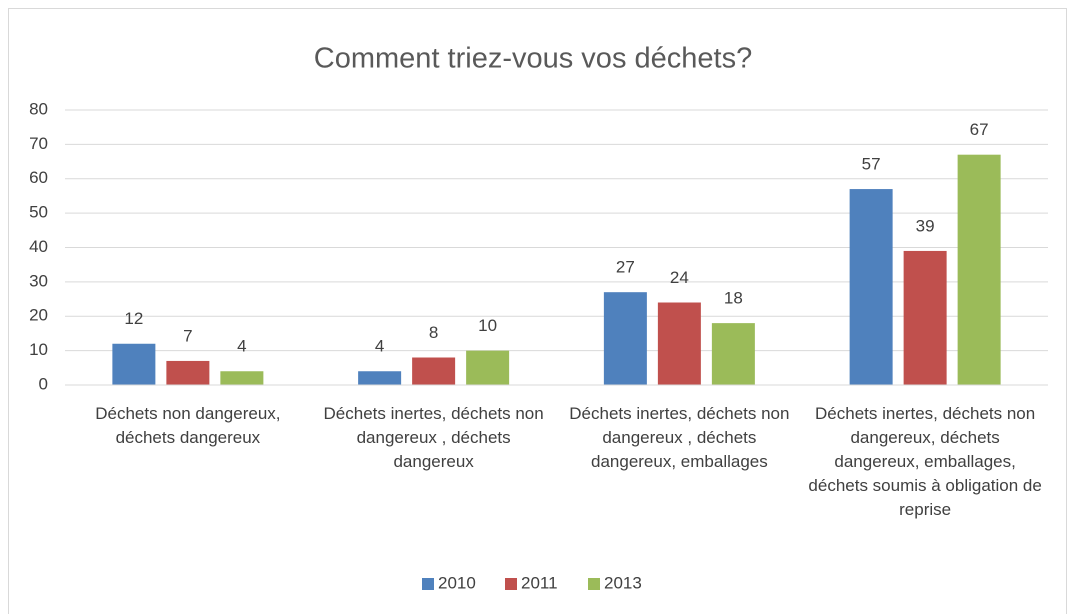 The image size is (1067, 614). Describe the element at coordinates (733, 298) in the screenshot. I see `data-label: 18` at that location.